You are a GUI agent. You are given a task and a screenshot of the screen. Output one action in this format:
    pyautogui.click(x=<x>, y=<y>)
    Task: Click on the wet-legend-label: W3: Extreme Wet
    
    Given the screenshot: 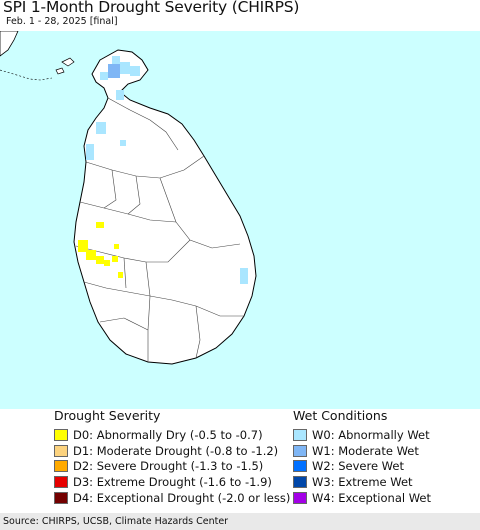 What is the action you would take?
    pyautogui.click(x=362, y=481)
    